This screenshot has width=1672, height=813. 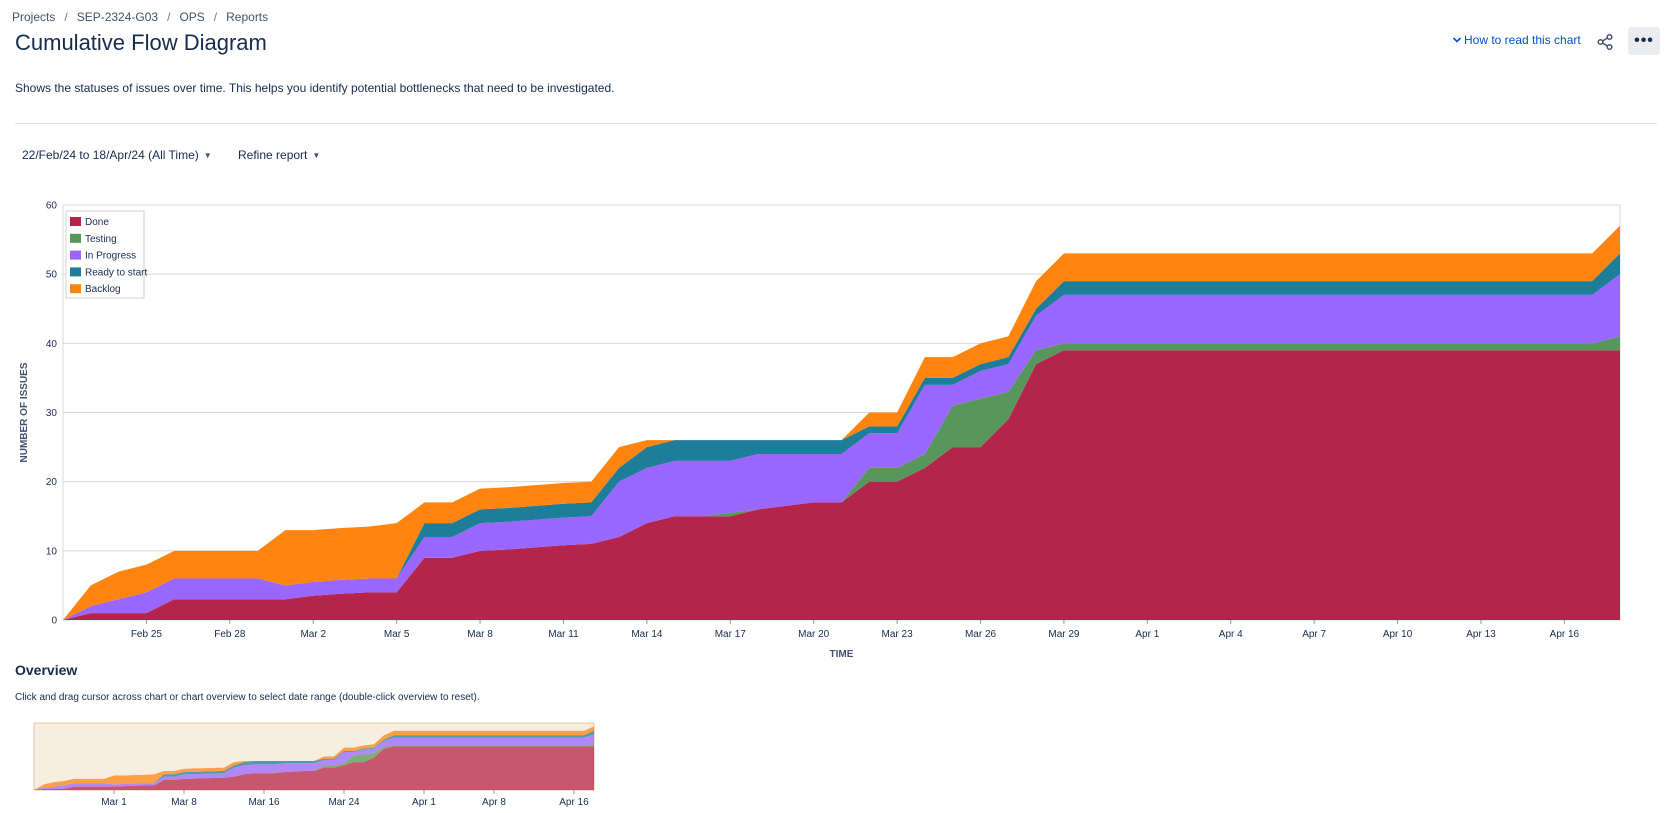 What do you see at coordinates (1565, 634) in the screenshot?
I see `x-tick-label: Apr 16` at bounding box center [1565, 634].